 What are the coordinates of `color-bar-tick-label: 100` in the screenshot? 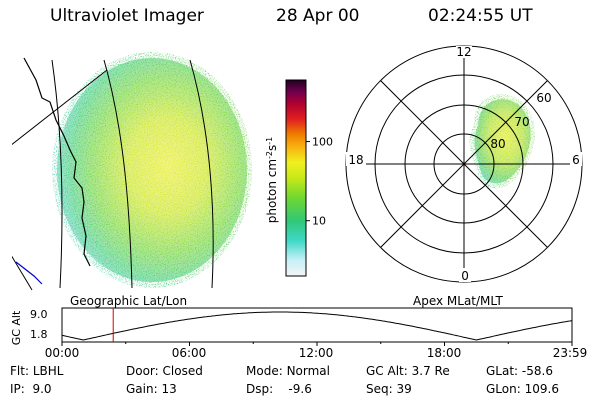 It's located at (322, 142).